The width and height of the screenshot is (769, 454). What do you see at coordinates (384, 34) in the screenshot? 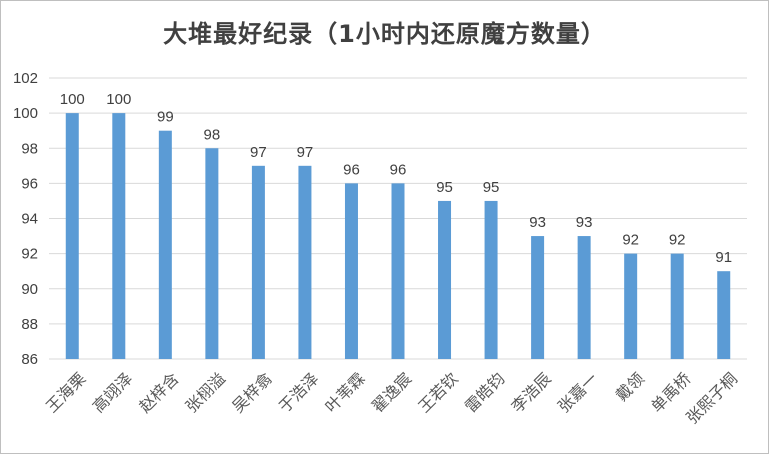
I see `chart-title: 大堆最好纪录（1小时内还原魔方数量）` at bounding box center [384, 34].